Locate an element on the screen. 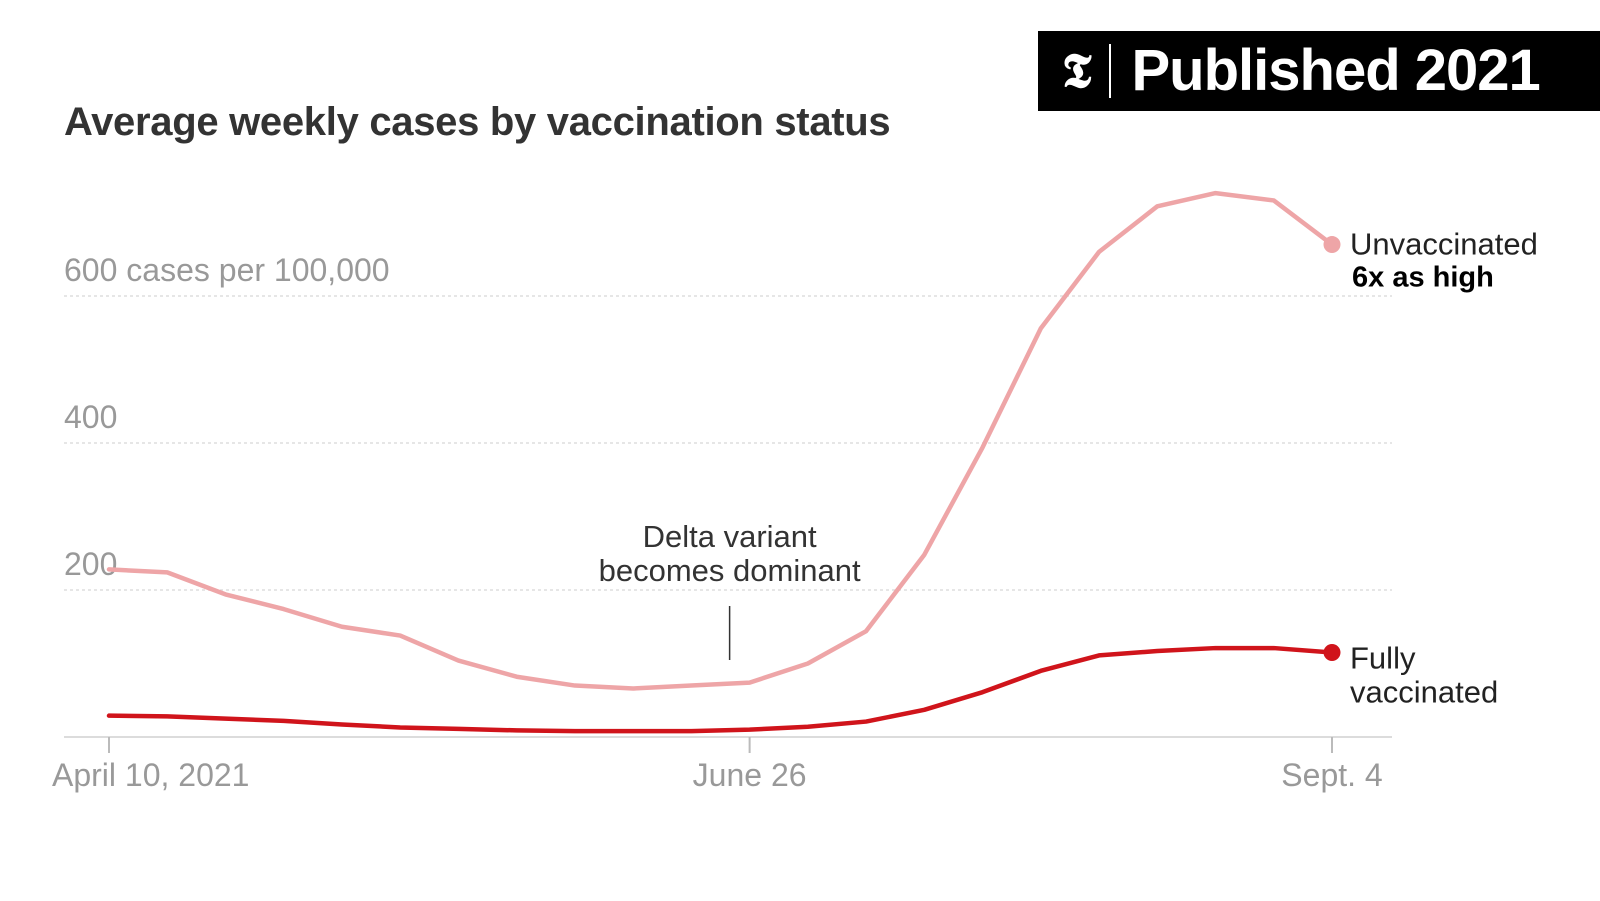  published-label: Published 2021 is located at coordinates (1335, 70).